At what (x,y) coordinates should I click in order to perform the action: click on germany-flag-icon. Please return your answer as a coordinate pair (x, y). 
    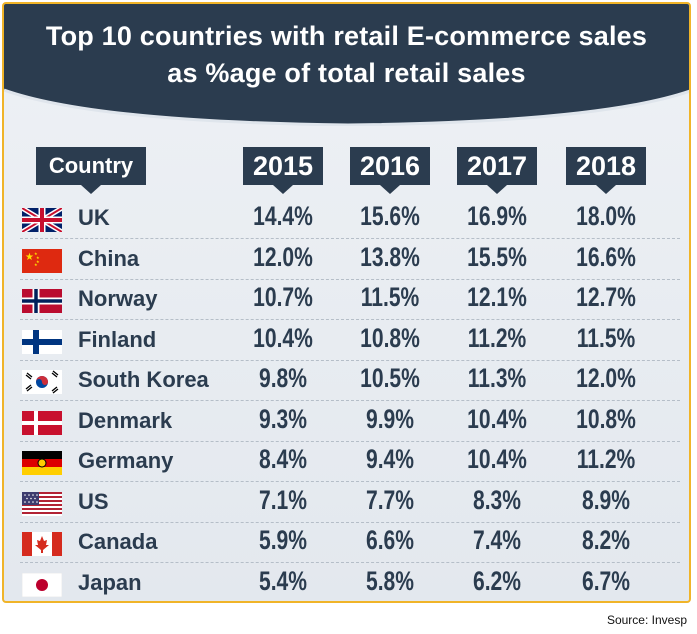
    Looking at the image, I should click on (42, 463).